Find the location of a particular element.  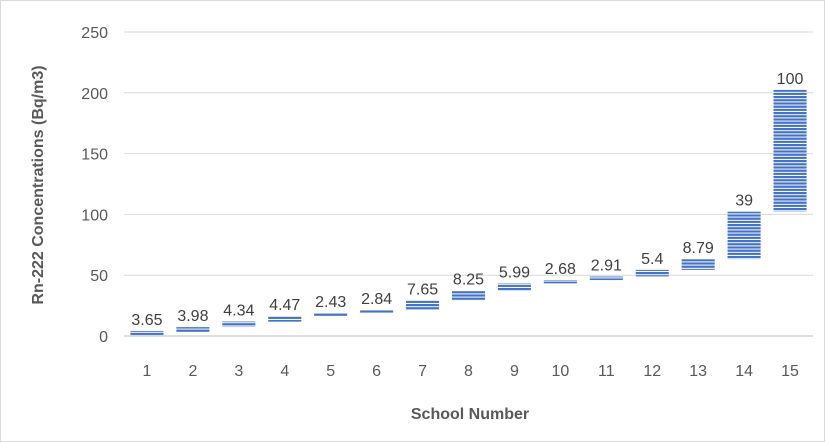

x-tick-label: 2 is located at coordinates (192, 371).